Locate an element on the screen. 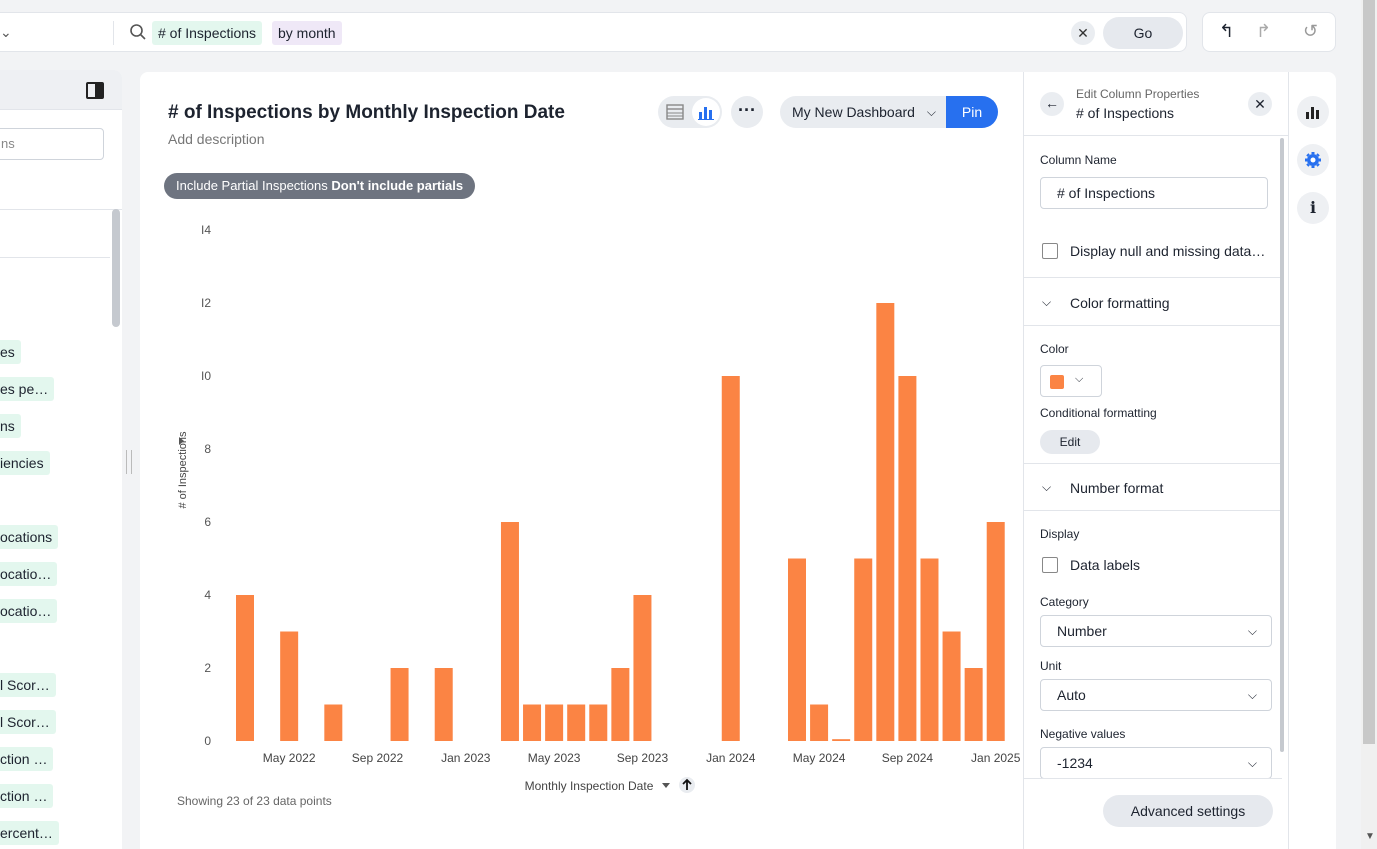 This screenshot has height=849, width=1377. go-button: Go is located at coordinates (1143, 33).